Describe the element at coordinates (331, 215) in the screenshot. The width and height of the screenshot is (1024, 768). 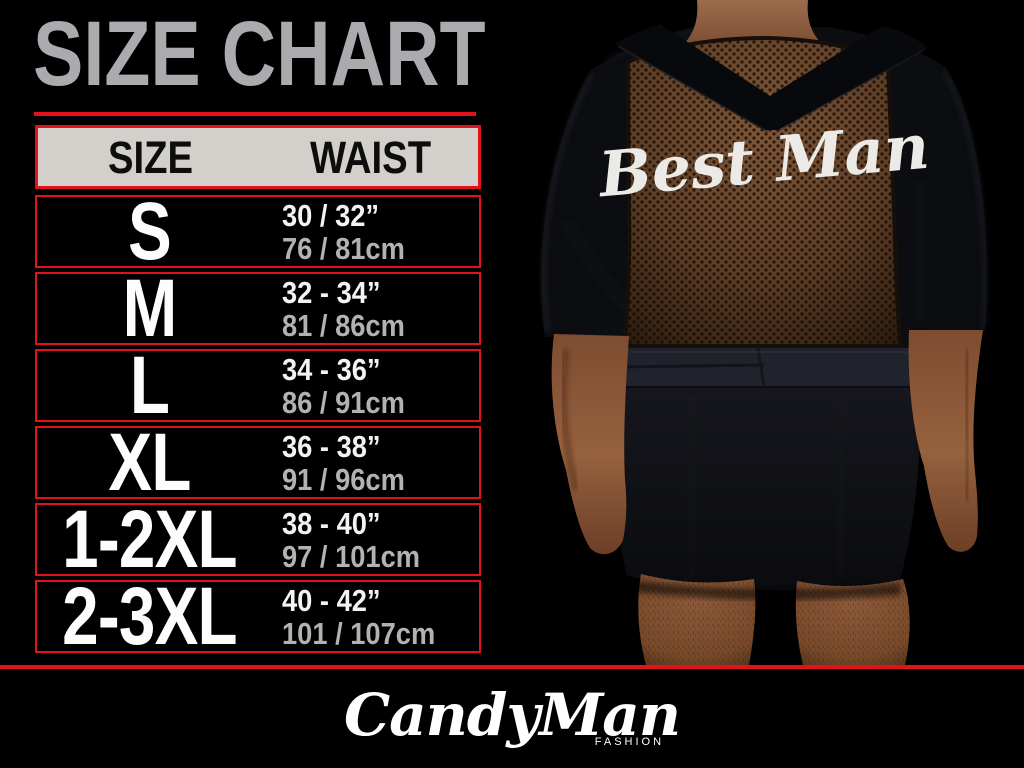
I see `waist-inches: 30 / 32”` at that location.